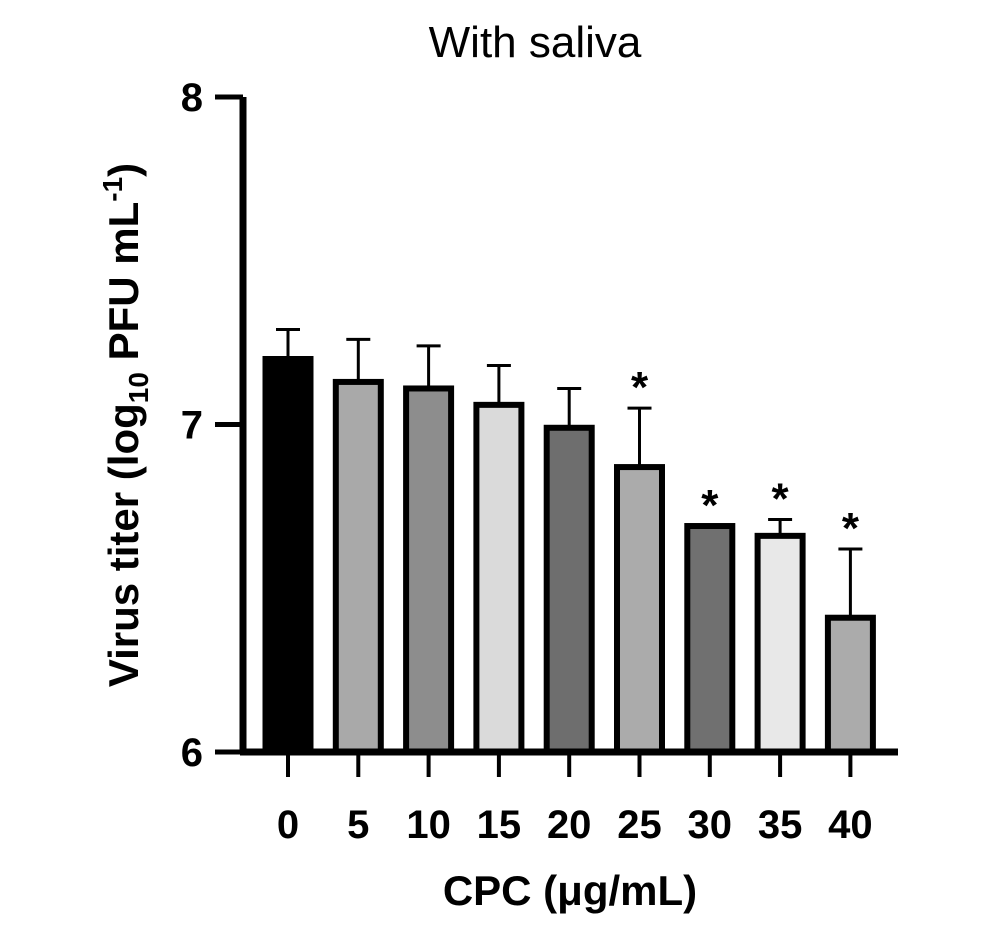 Image resolution: width=999 pixels, height=935 pixels. What do you see at coordinates (428, 825) in the screenshot?
I see `x-tick-label: 10` at bounding box center [428, 825].